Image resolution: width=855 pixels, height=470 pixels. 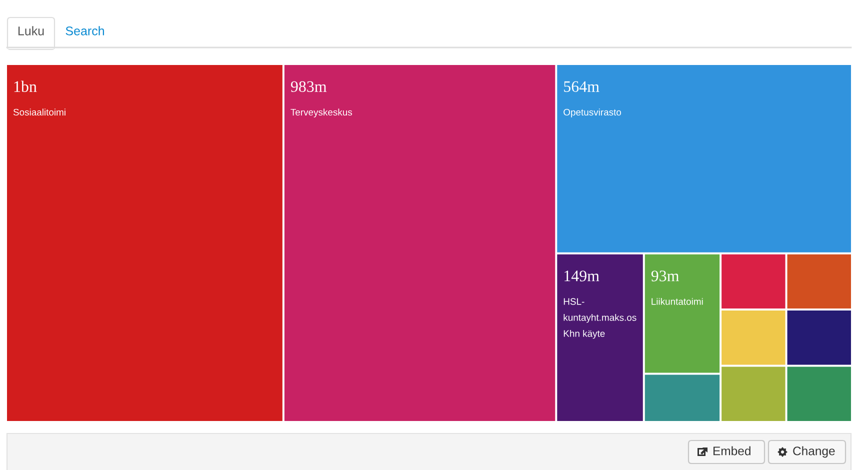 I want to click on category-label: HSL-kuntayht.maks.os Khn käyte, so click(x=600, y=318).